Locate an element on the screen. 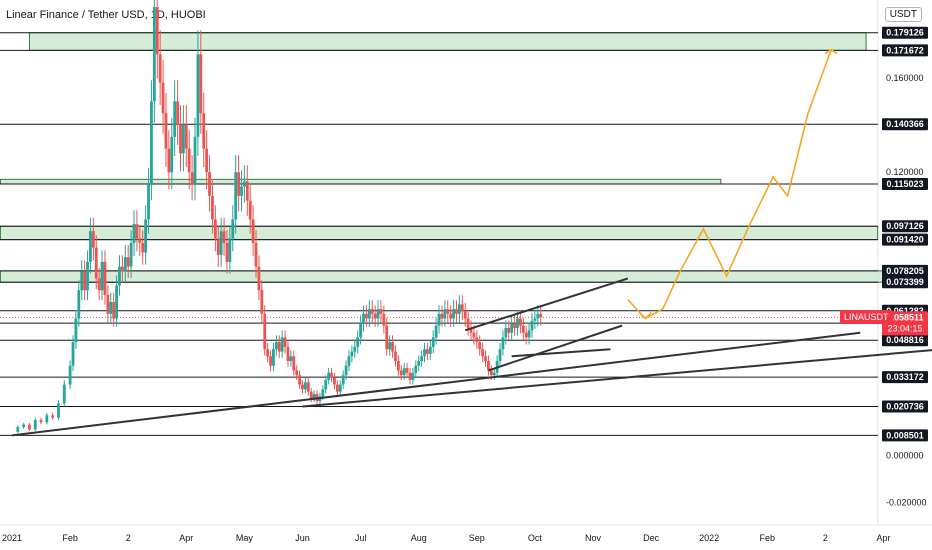  level-label: 0.179126 is located at coordinates (905, 32).